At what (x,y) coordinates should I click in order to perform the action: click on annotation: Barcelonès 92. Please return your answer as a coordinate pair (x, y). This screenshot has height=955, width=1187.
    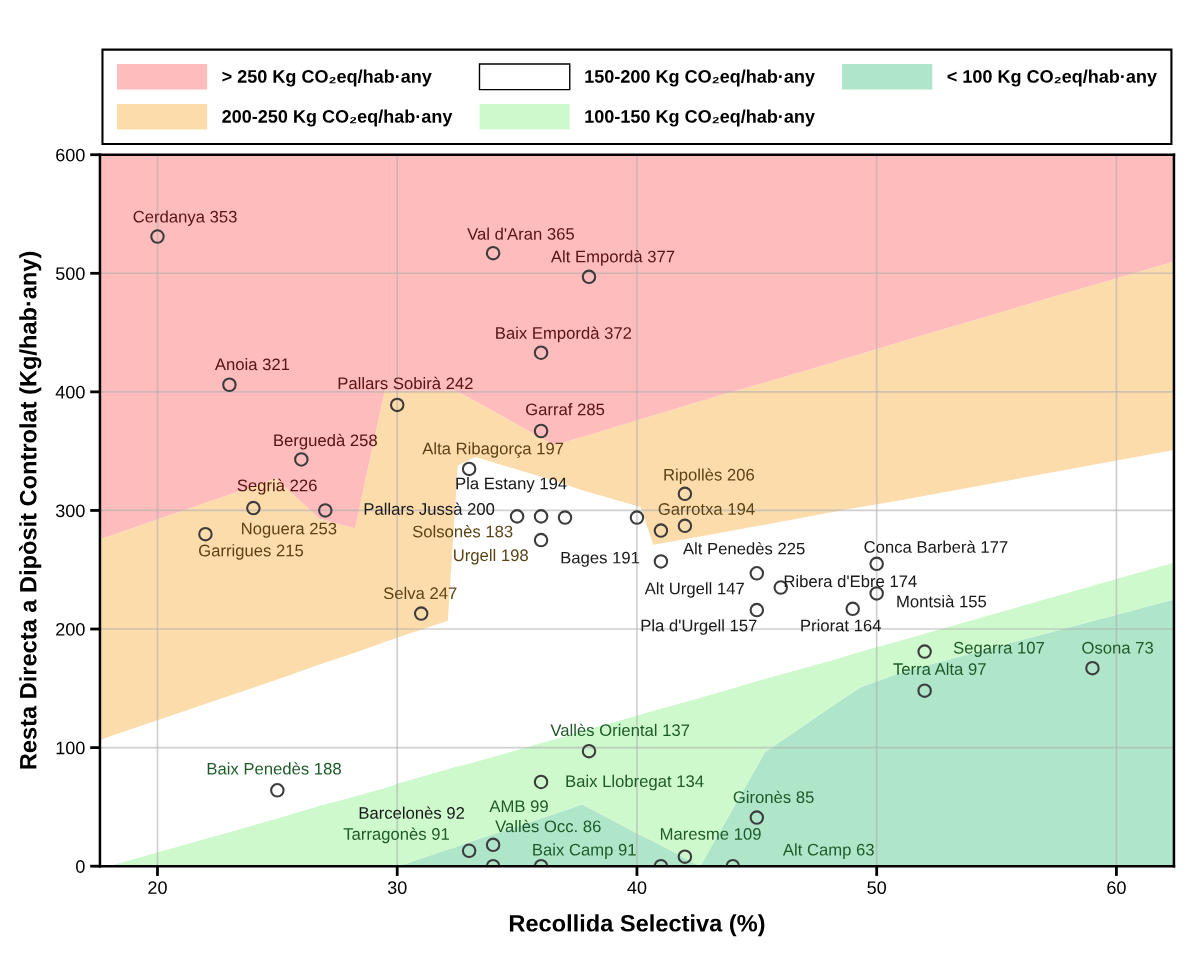
    Looking at the image, I should click on (412, 812).